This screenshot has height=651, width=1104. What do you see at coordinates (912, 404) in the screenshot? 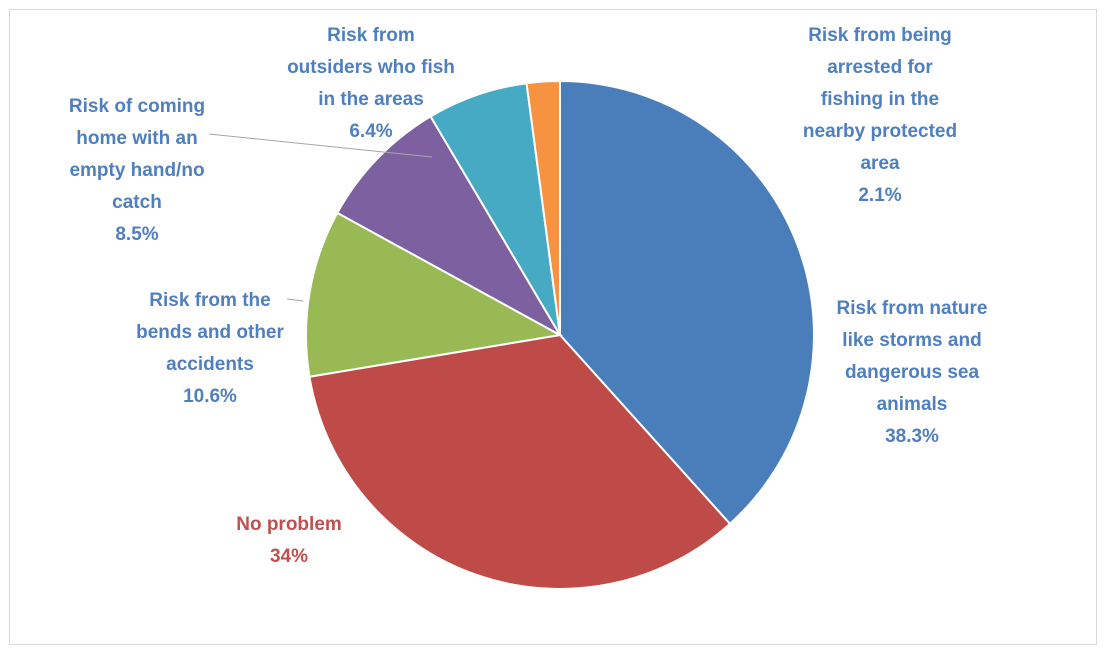
I see `slice-category-label: animals` at bounding box center [912, 404].